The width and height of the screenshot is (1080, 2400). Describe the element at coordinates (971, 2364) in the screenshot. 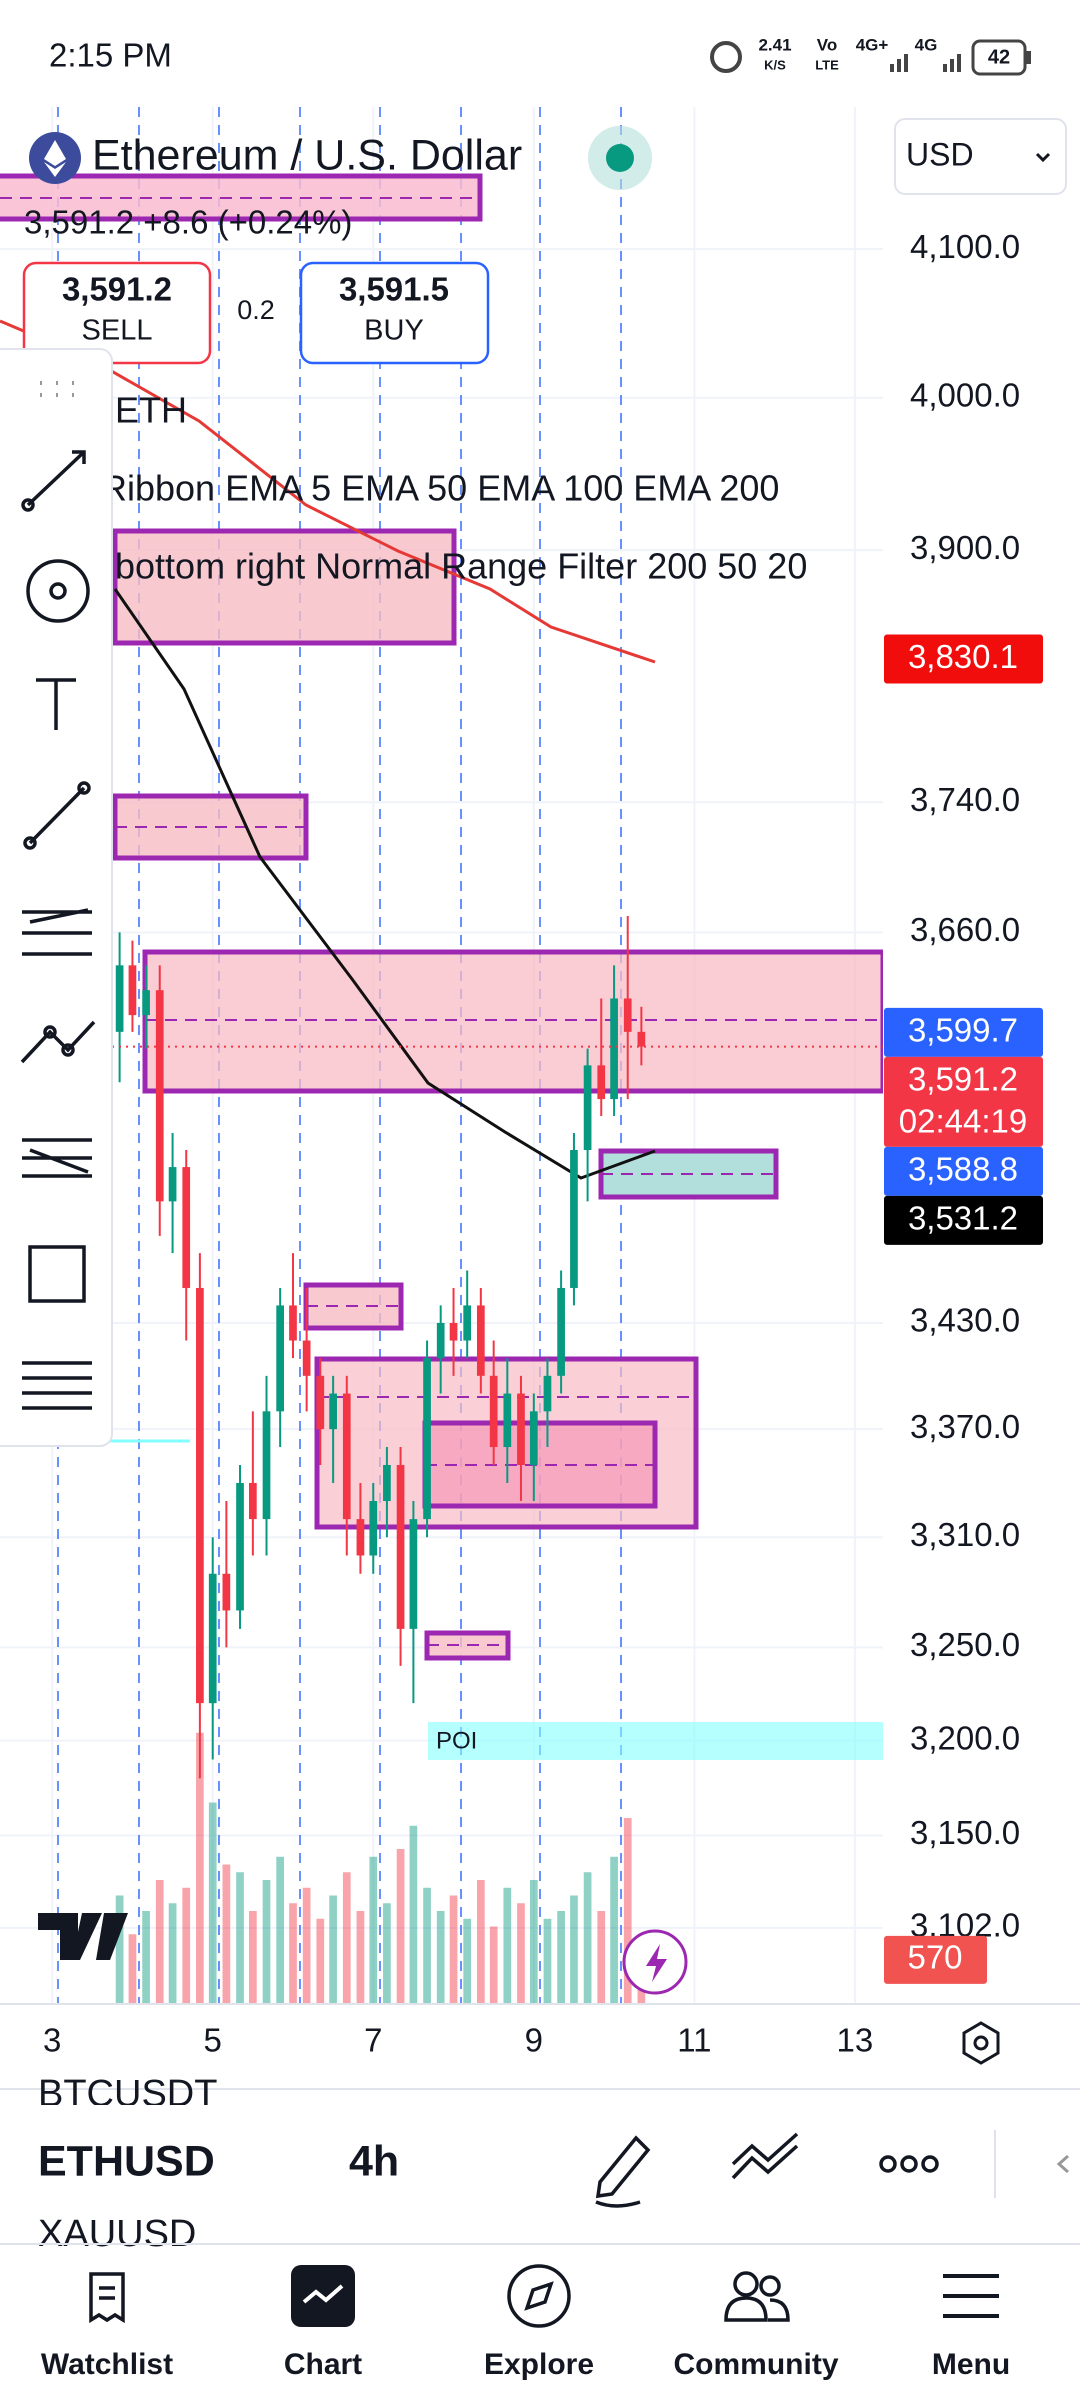

I see `nav-menu: Menu` at that location.